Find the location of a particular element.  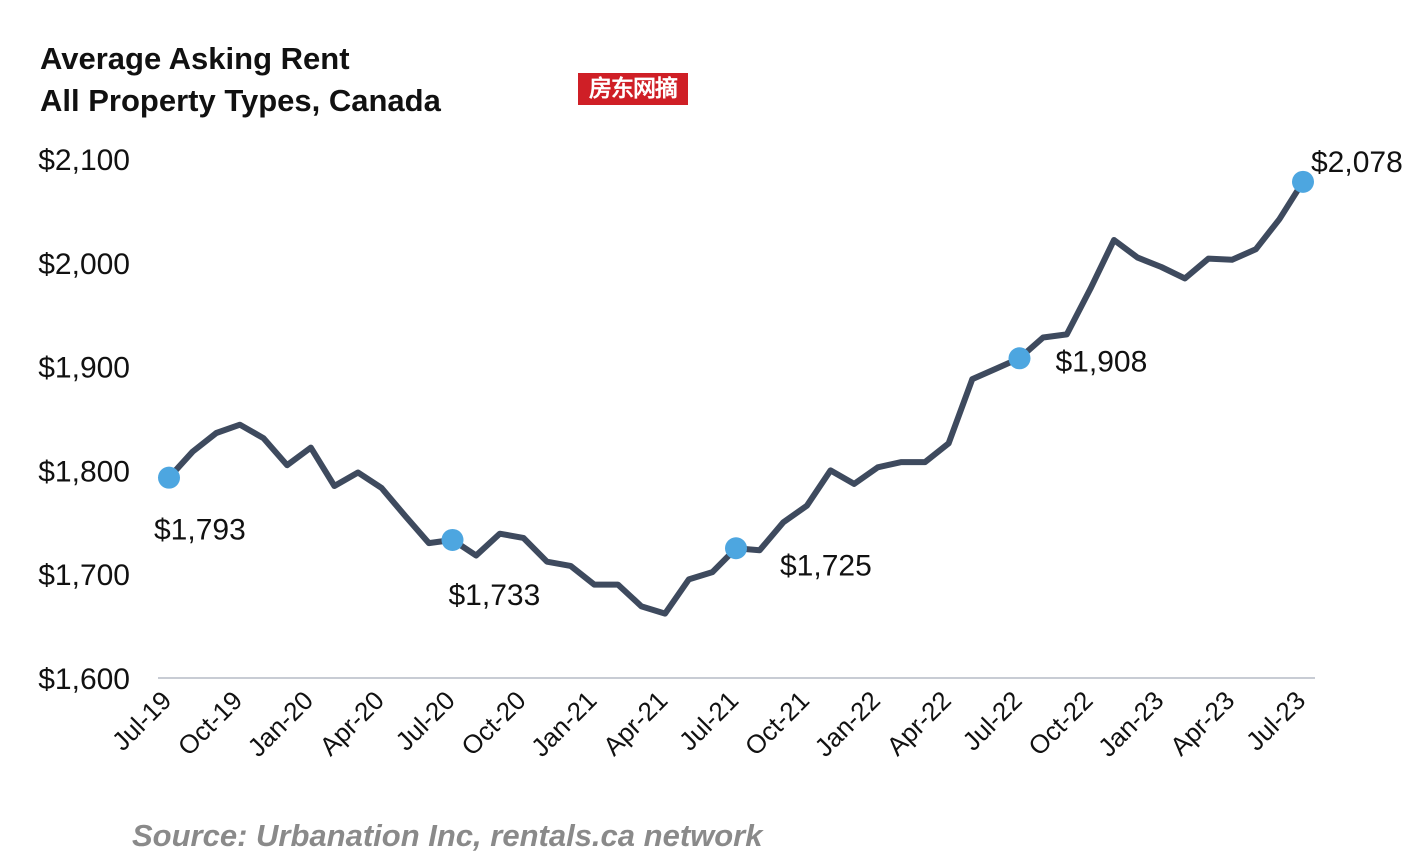

x-tick-label: Apr-21 is located at coordinates (635, 723).